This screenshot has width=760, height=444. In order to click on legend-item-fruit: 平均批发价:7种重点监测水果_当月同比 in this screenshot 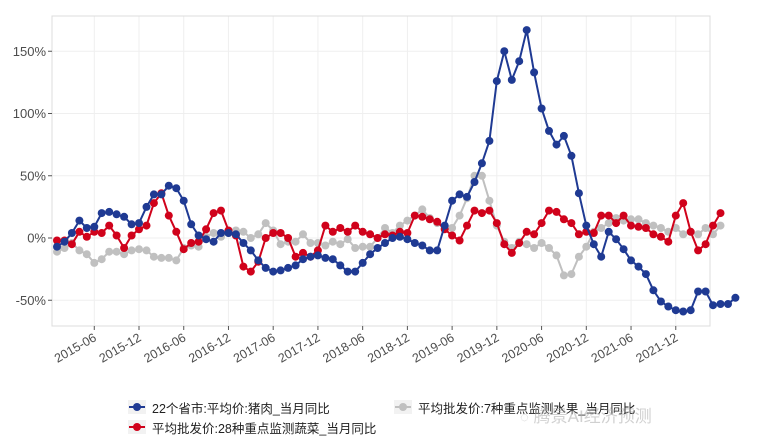, I will do `click(514, 407)`.